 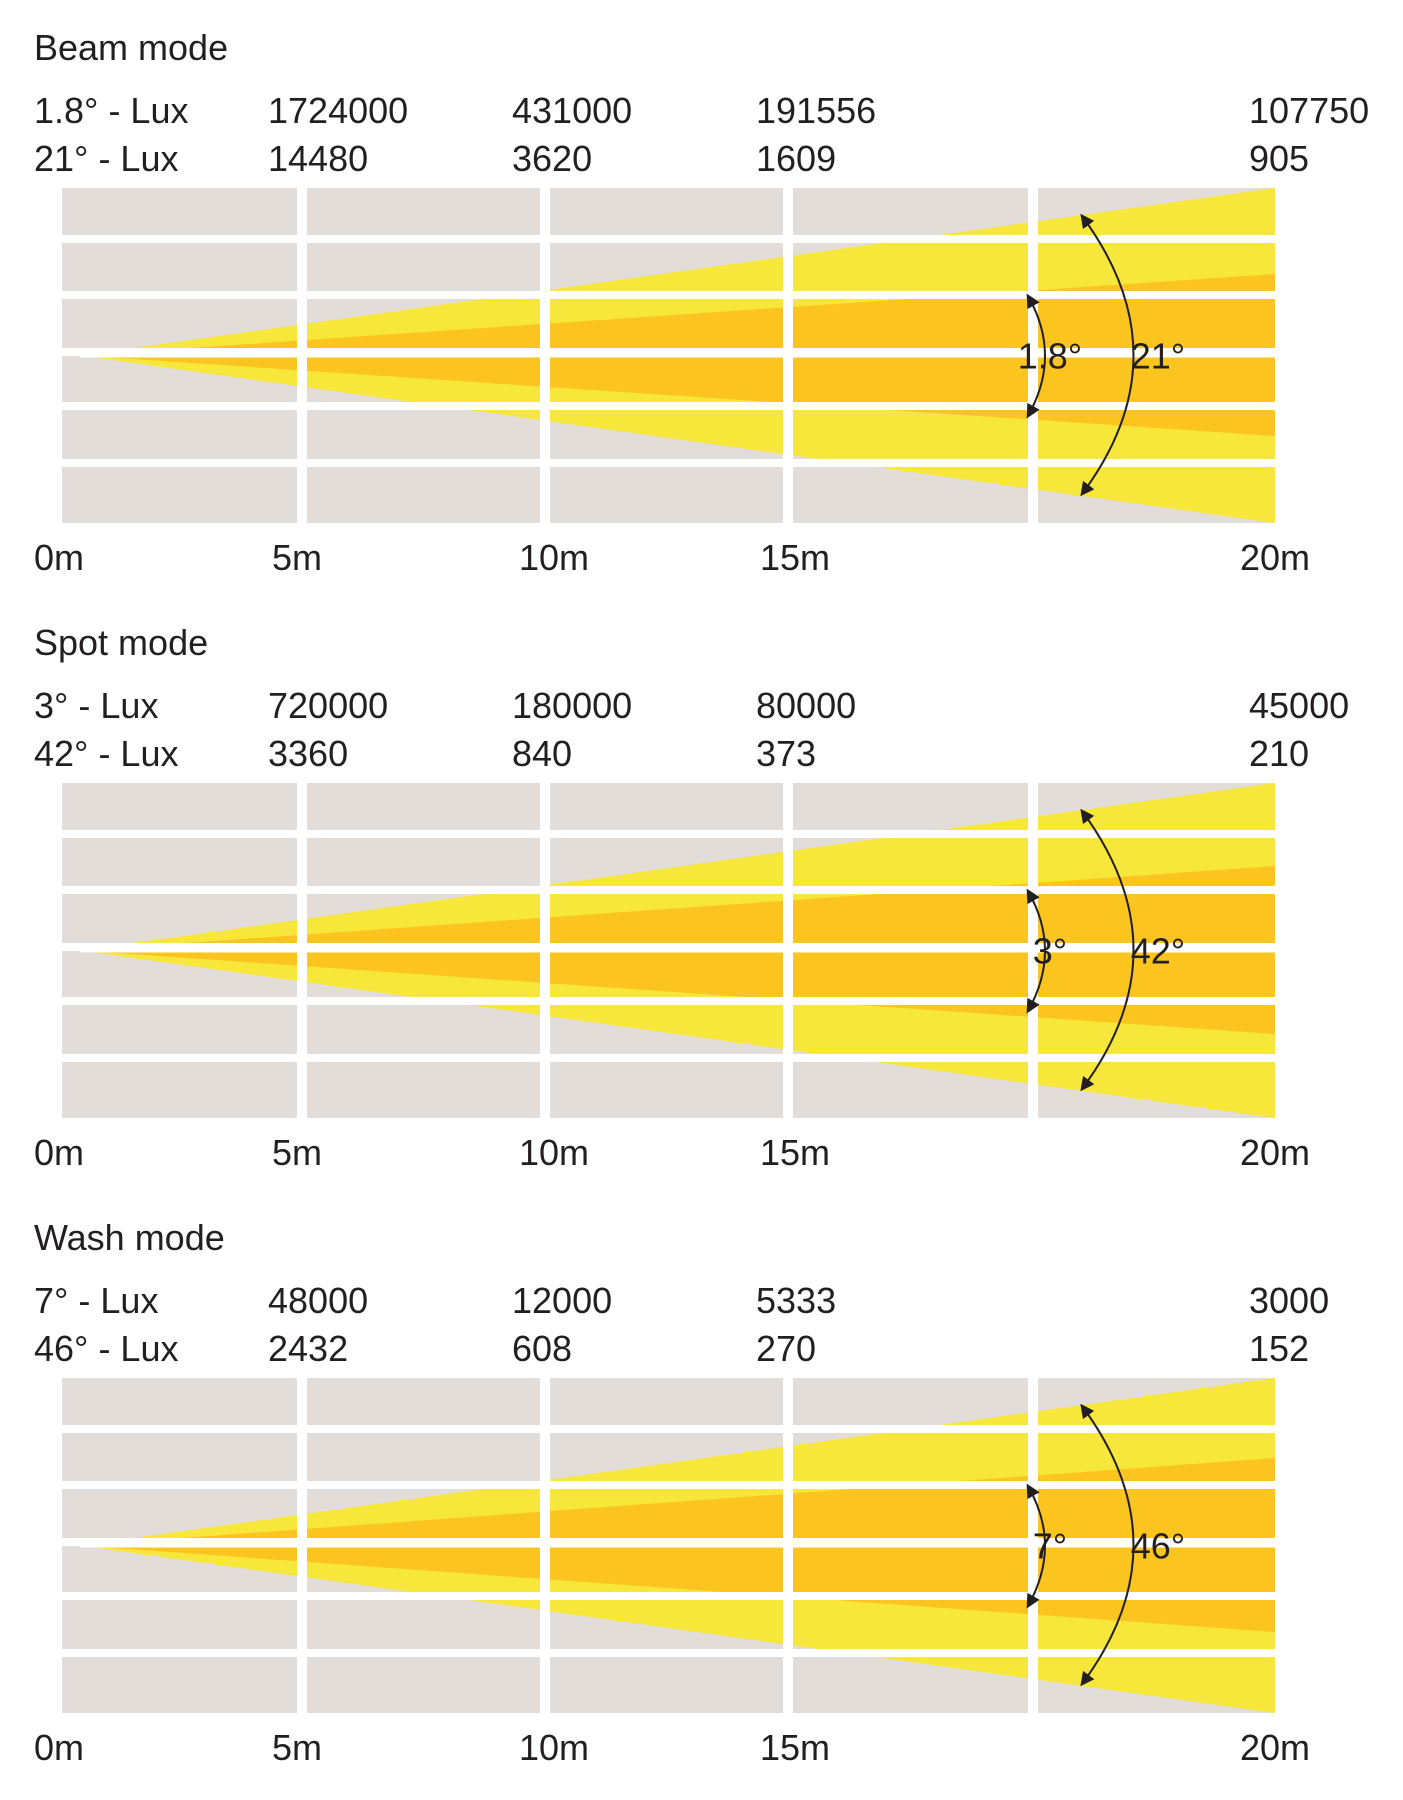 What do you see at coordinates (552, 158) in the screenshot?
I see `wide-lux-10m: 3620` at bounding box center [552, 158].